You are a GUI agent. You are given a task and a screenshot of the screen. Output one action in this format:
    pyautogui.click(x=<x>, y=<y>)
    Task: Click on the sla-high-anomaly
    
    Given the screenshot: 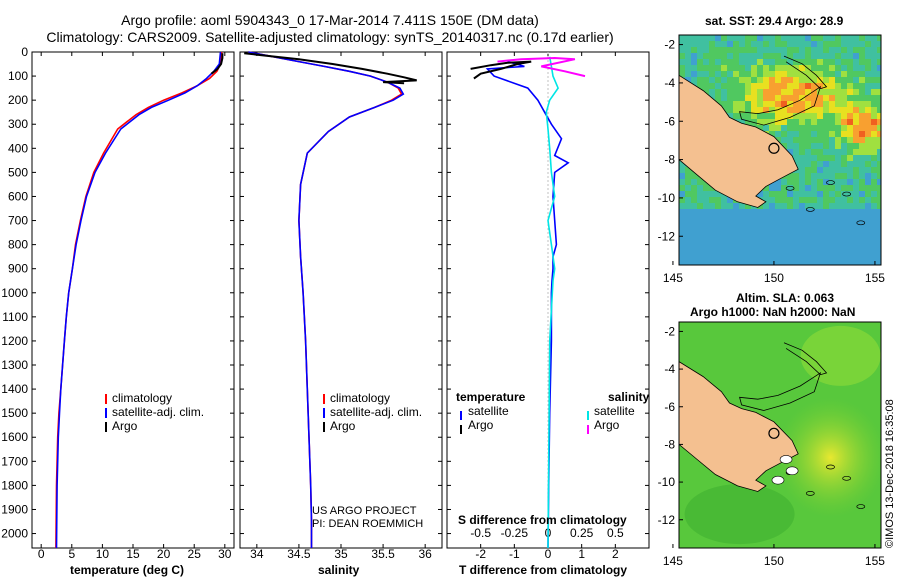 What is the action you would take?
    pyautogui.click(x=828, y=457)
    